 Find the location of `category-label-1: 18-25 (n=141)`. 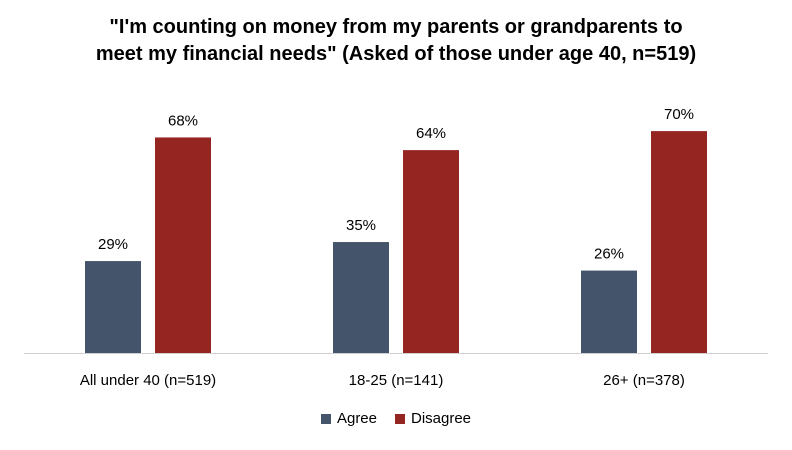

category-label-1: 18-25 (n=141) is located at coordinates (396, 380).